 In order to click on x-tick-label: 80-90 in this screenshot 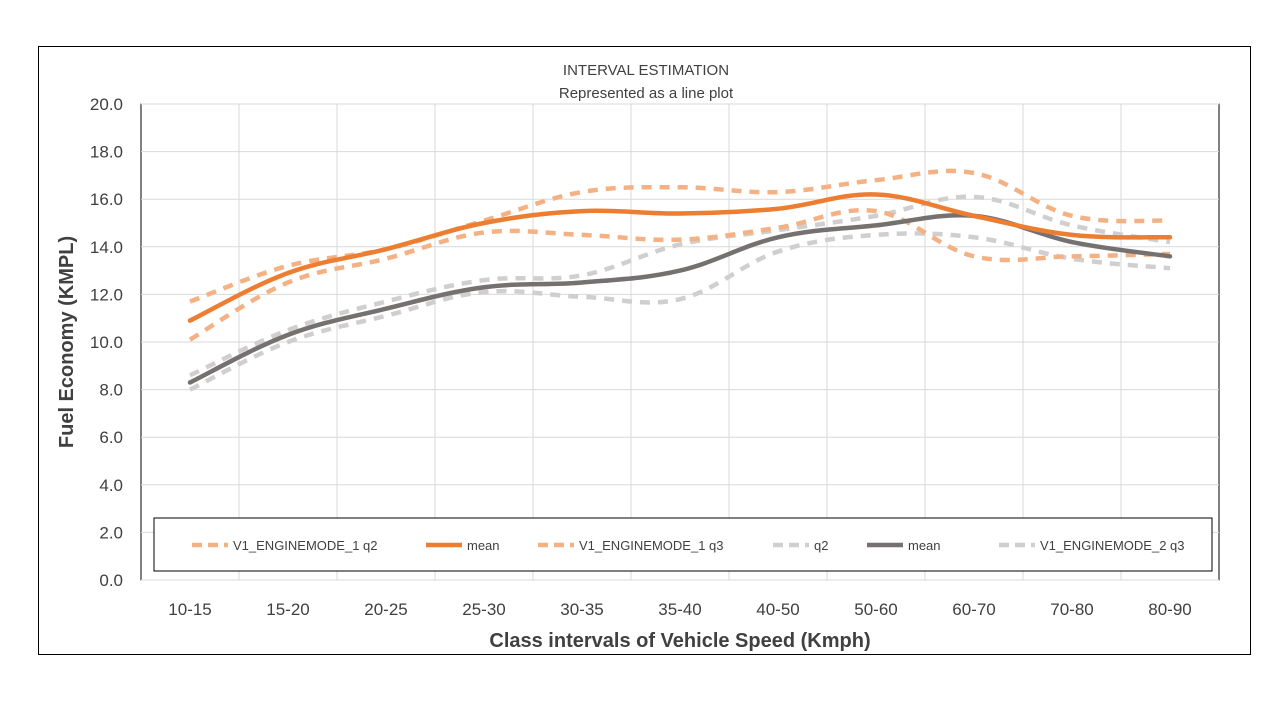, I will do `click(1169, 609)`.